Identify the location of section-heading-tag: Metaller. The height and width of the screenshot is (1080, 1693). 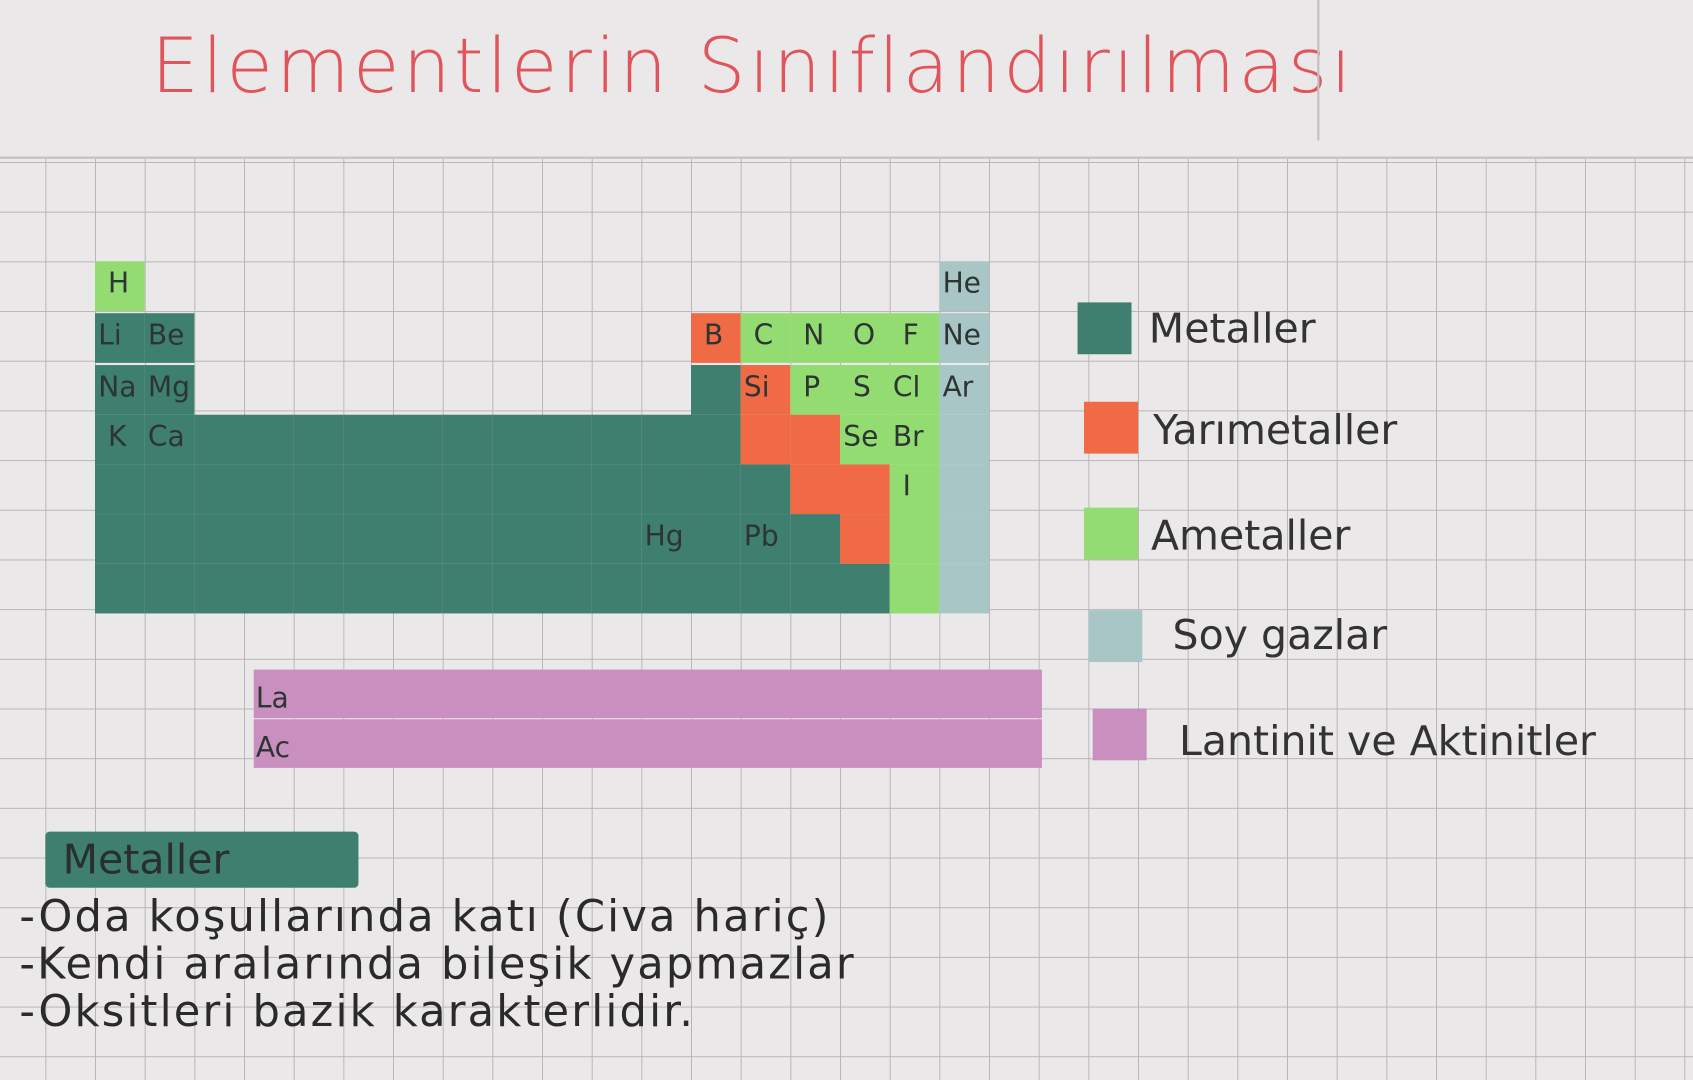
(202, 859).